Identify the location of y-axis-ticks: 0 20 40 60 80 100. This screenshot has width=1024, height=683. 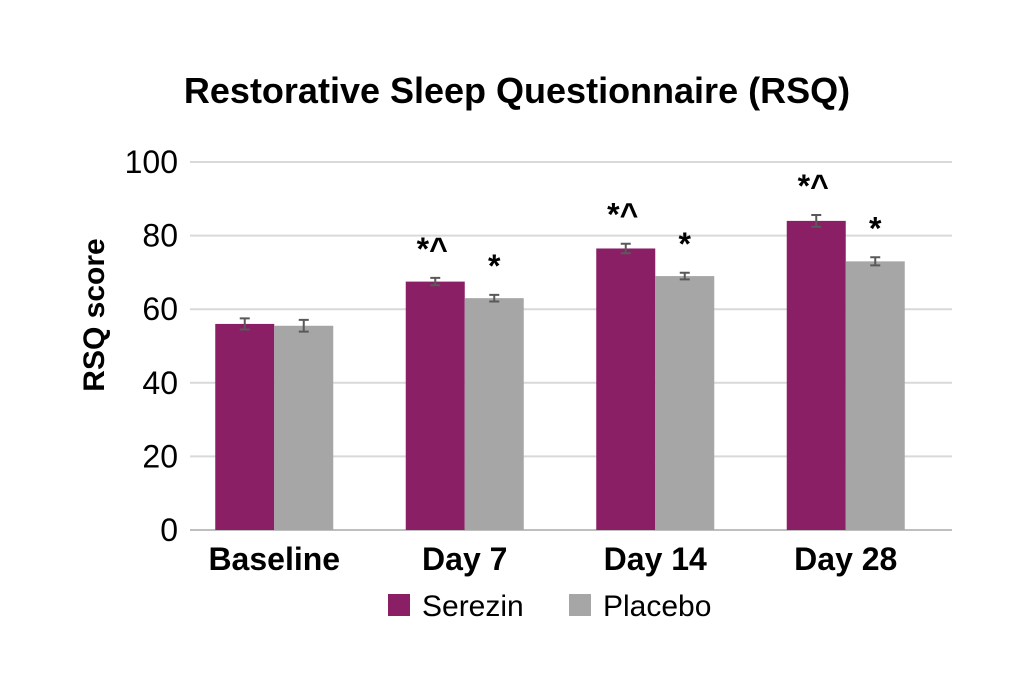
(151, 346).